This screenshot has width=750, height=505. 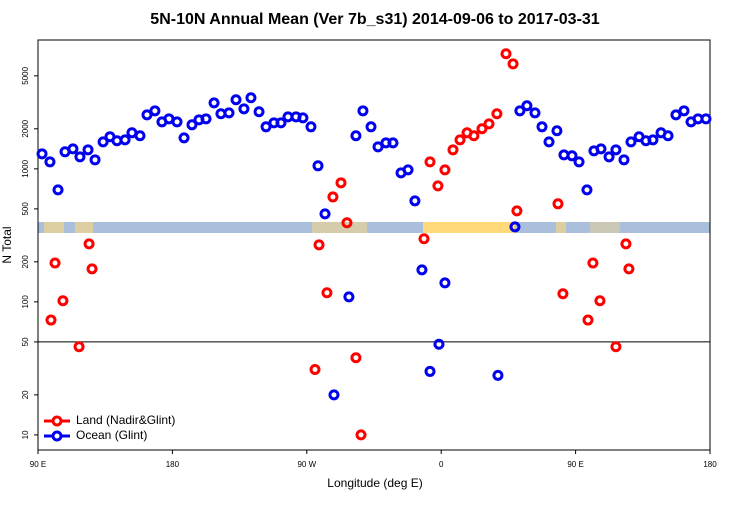 I want to click on x-axis-label: Longitude (deg E), so click(x=374, y=483).